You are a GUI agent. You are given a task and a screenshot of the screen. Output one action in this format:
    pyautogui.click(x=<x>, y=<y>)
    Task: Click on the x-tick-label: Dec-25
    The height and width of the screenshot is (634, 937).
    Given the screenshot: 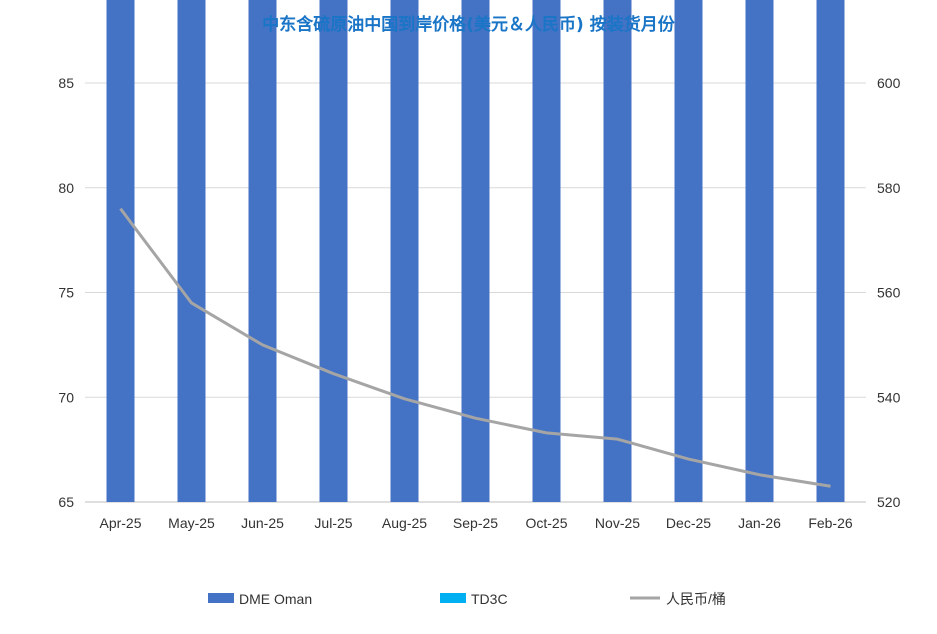 What is the action you would take?
    pyautogui.click(x=688, y=523)
    